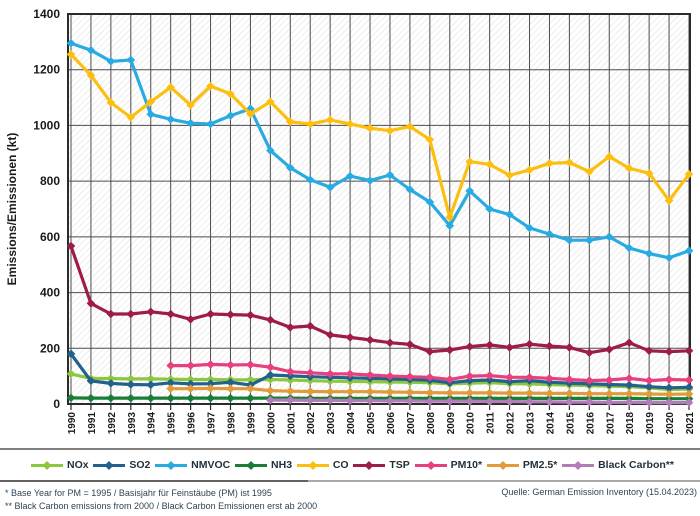 The width and height of the screenshot is (700, 516). What do you see at coordinates (466, 465) in the screenshot?
I see `legend-label: PM10*` at bounding box center [466, 465].